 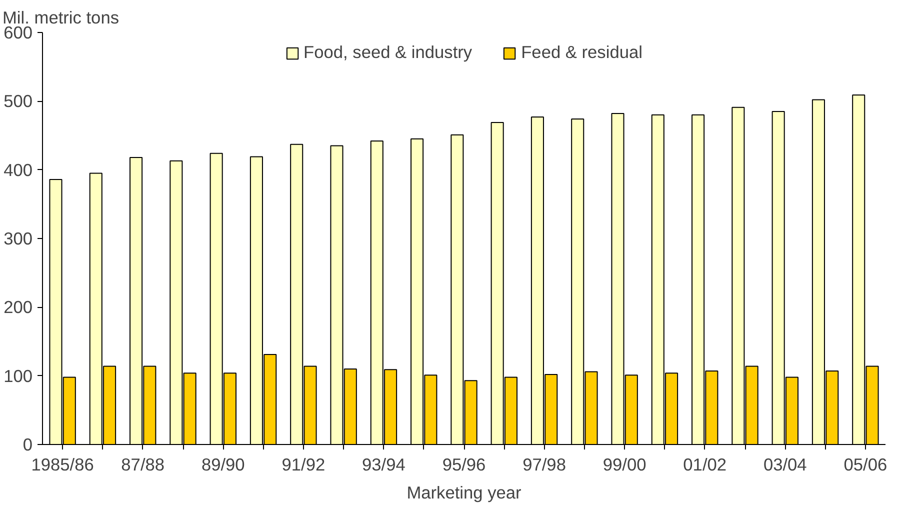 I want to click on x-axis-title: Marketing year, so click(x=464, y=492).